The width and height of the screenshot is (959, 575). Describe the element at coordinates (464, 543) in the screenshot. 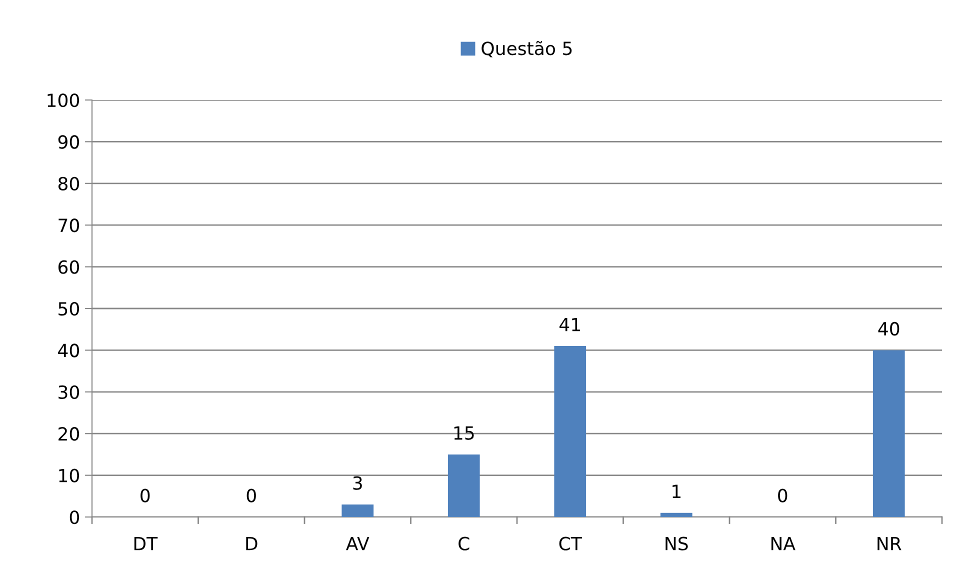

I see `x-tick-label: C` at that location.